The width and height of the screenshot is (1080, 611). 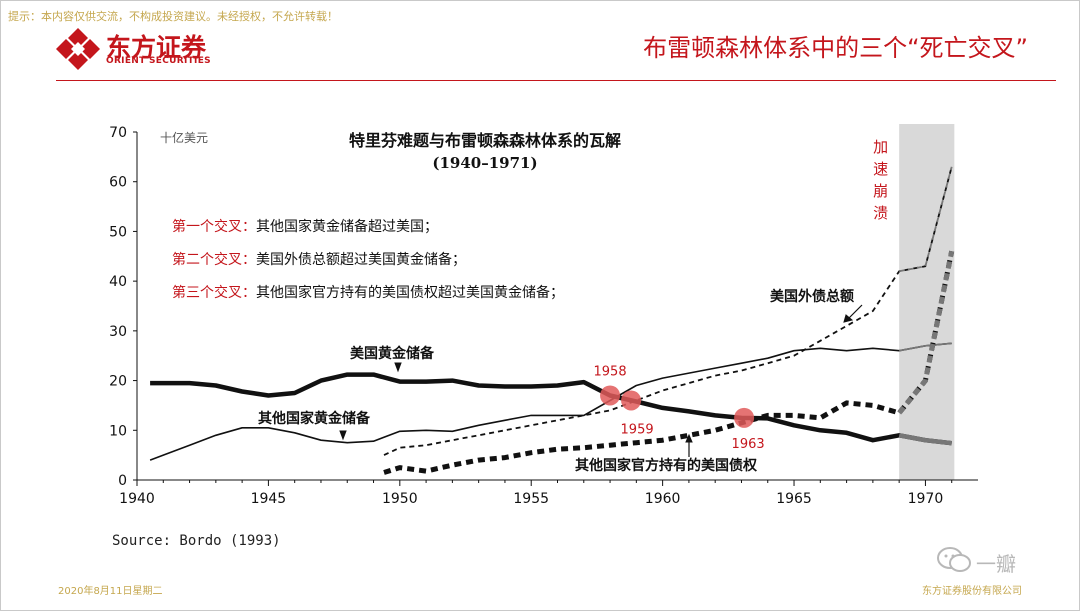 What do you see at coordinates (110, 591) in the screenshot?
I see `footer-date: 2020年8月11日星期二` at bounding box center [110, 591].